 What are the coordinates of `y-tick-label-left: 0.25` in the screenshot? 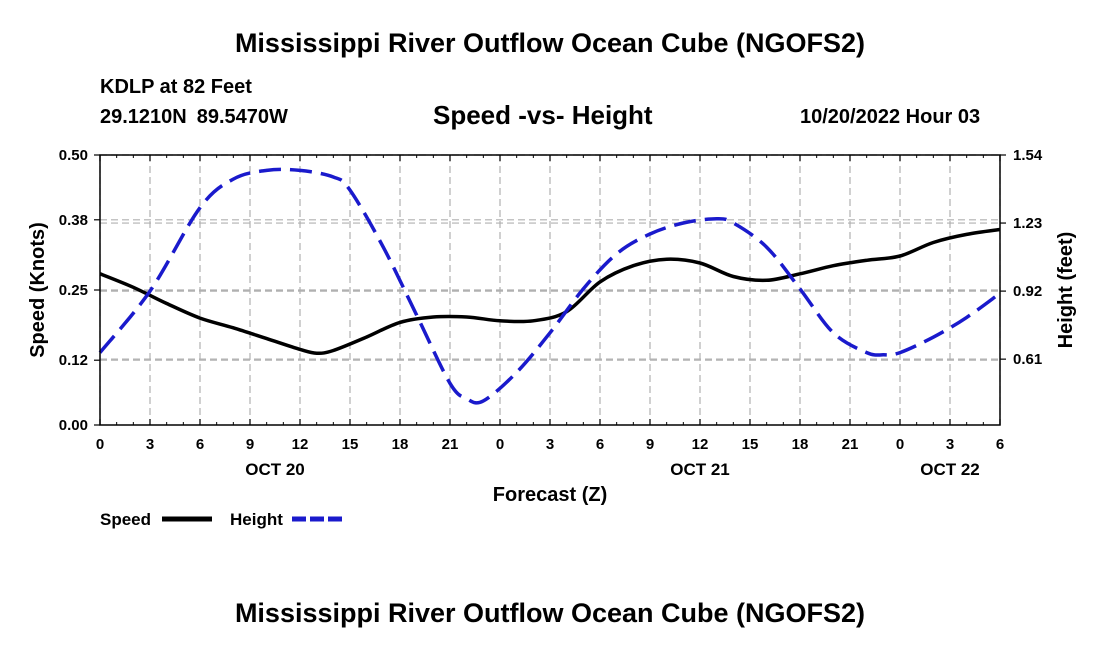 It's located at (73, 290).